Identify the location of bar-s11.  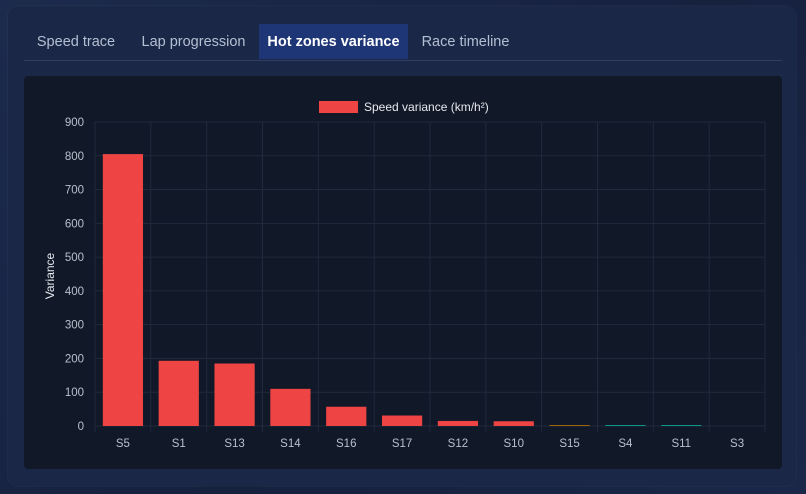
(681, 425).